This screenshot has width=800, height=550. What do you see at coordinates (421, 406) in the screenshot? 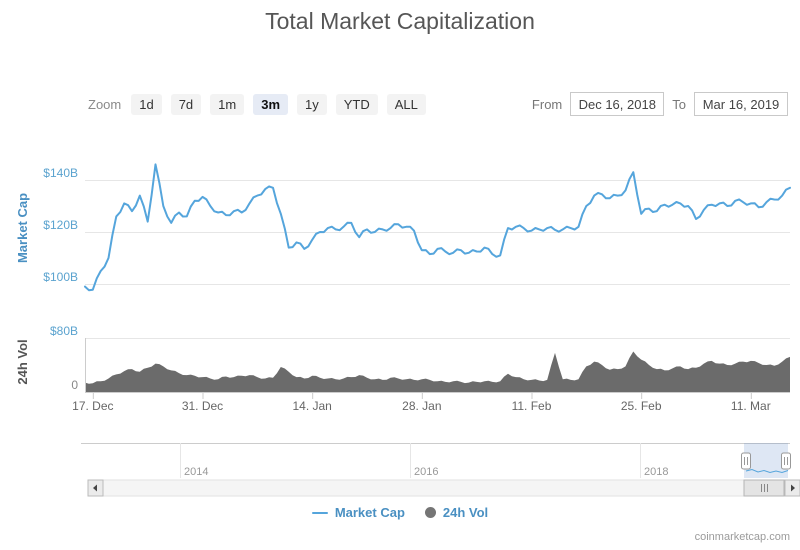
I see `x-axis-label: 28. Jan` at bounding box center [421, 406].